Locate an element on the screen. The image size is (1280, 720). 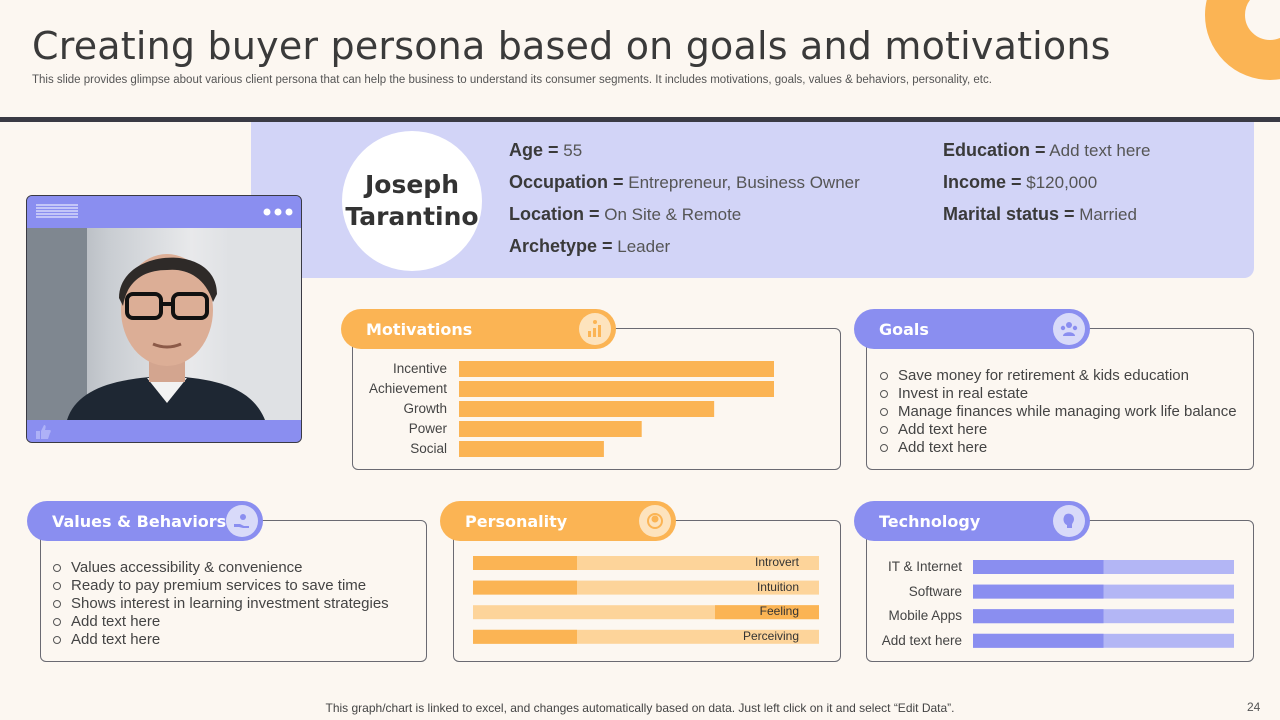
attr-marital-status: Marital status = Married is located at coordinates (1040, 214).